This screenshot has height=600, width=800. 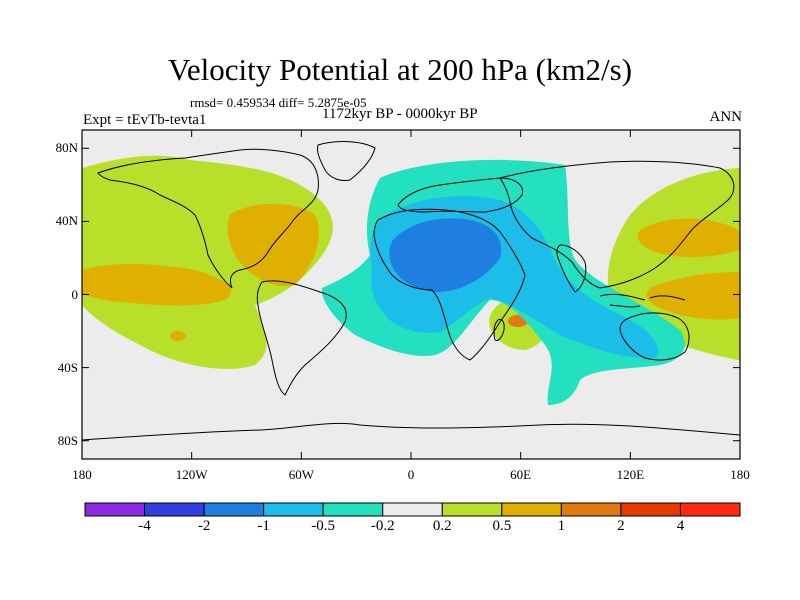 What do you see at coordinates (66, 221) in the screenshot?
I see `y-tick-label: 40N` at bounding box center [66, 221].